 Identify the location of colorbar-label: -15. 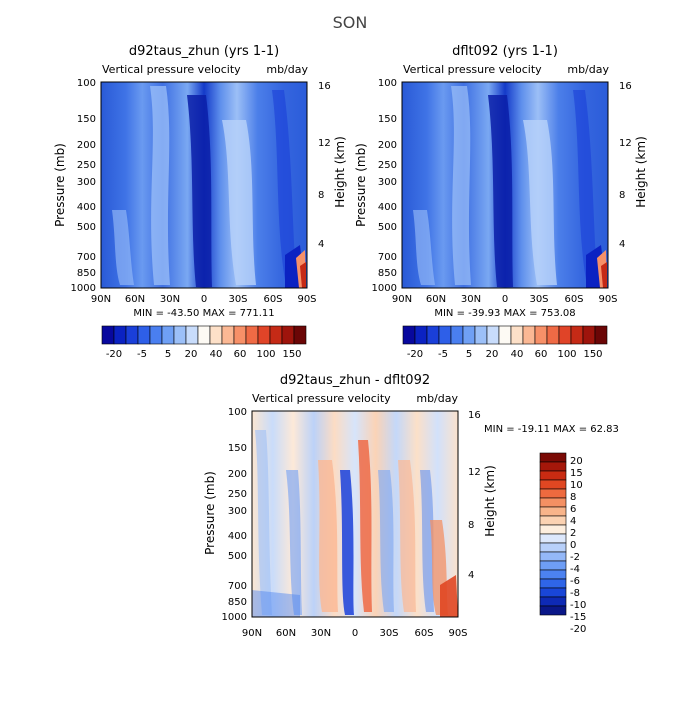
(578, 617).